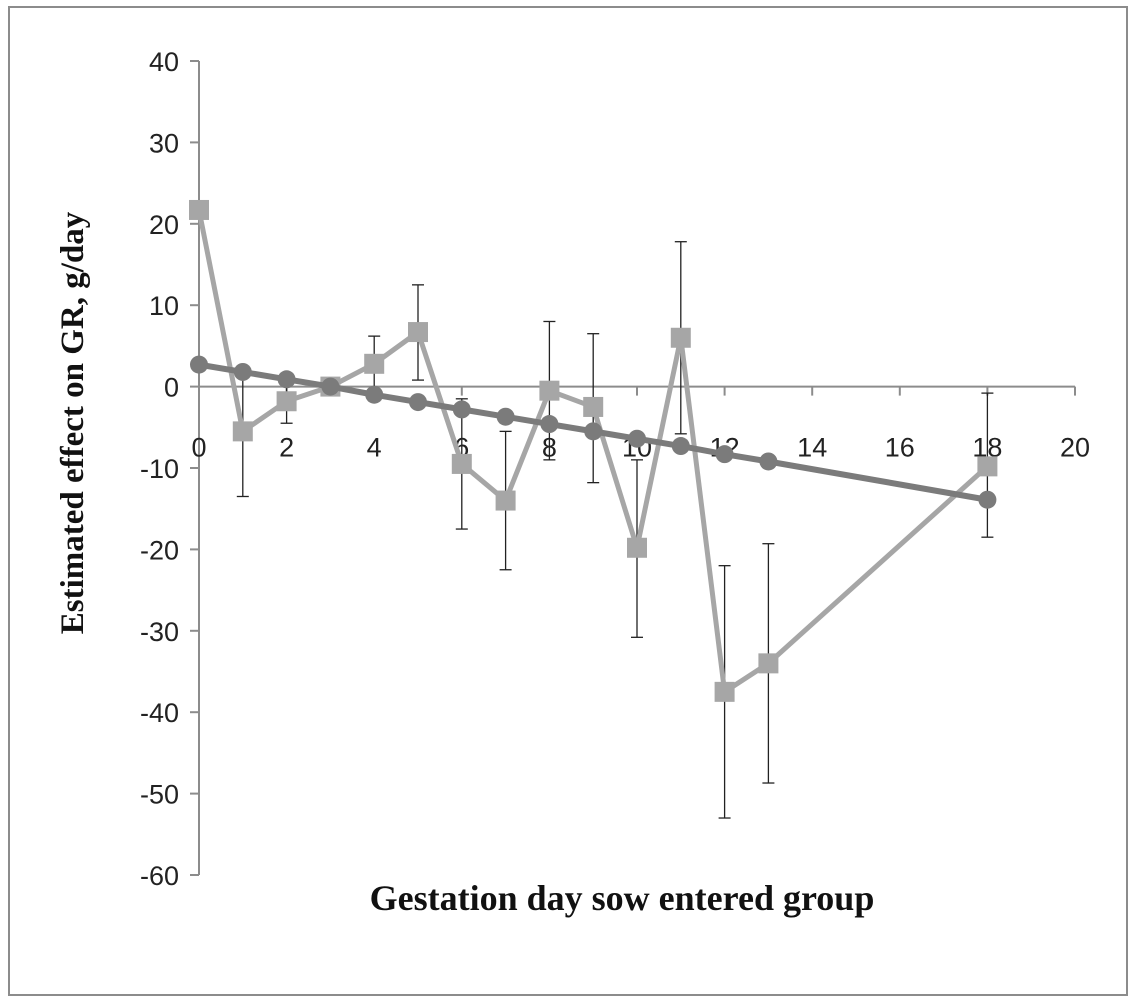 The height and width of the screenshot is (996, 1134). I want to click on y-tick-label: 10, so click(164, 306).